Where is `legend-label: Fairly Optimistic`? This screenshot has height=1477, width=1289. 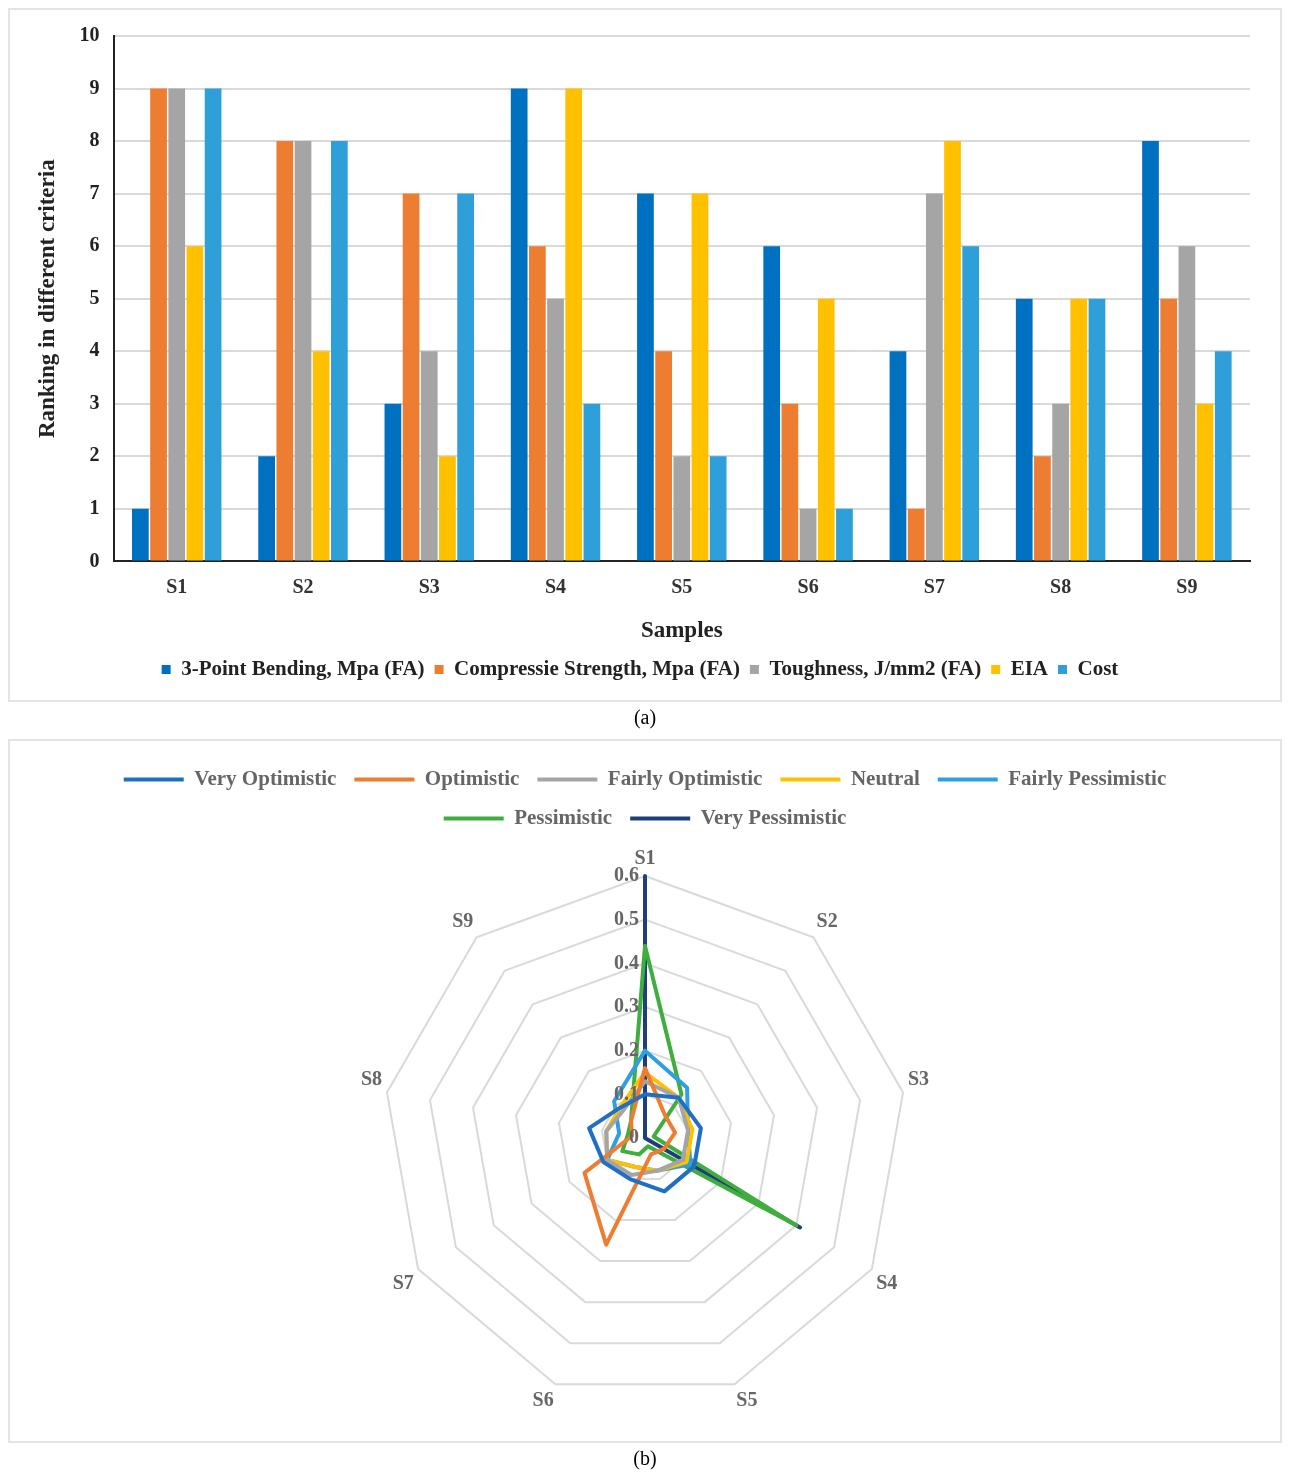
legend-label: Fairly Optimistic is located at coordinates (685, 777).